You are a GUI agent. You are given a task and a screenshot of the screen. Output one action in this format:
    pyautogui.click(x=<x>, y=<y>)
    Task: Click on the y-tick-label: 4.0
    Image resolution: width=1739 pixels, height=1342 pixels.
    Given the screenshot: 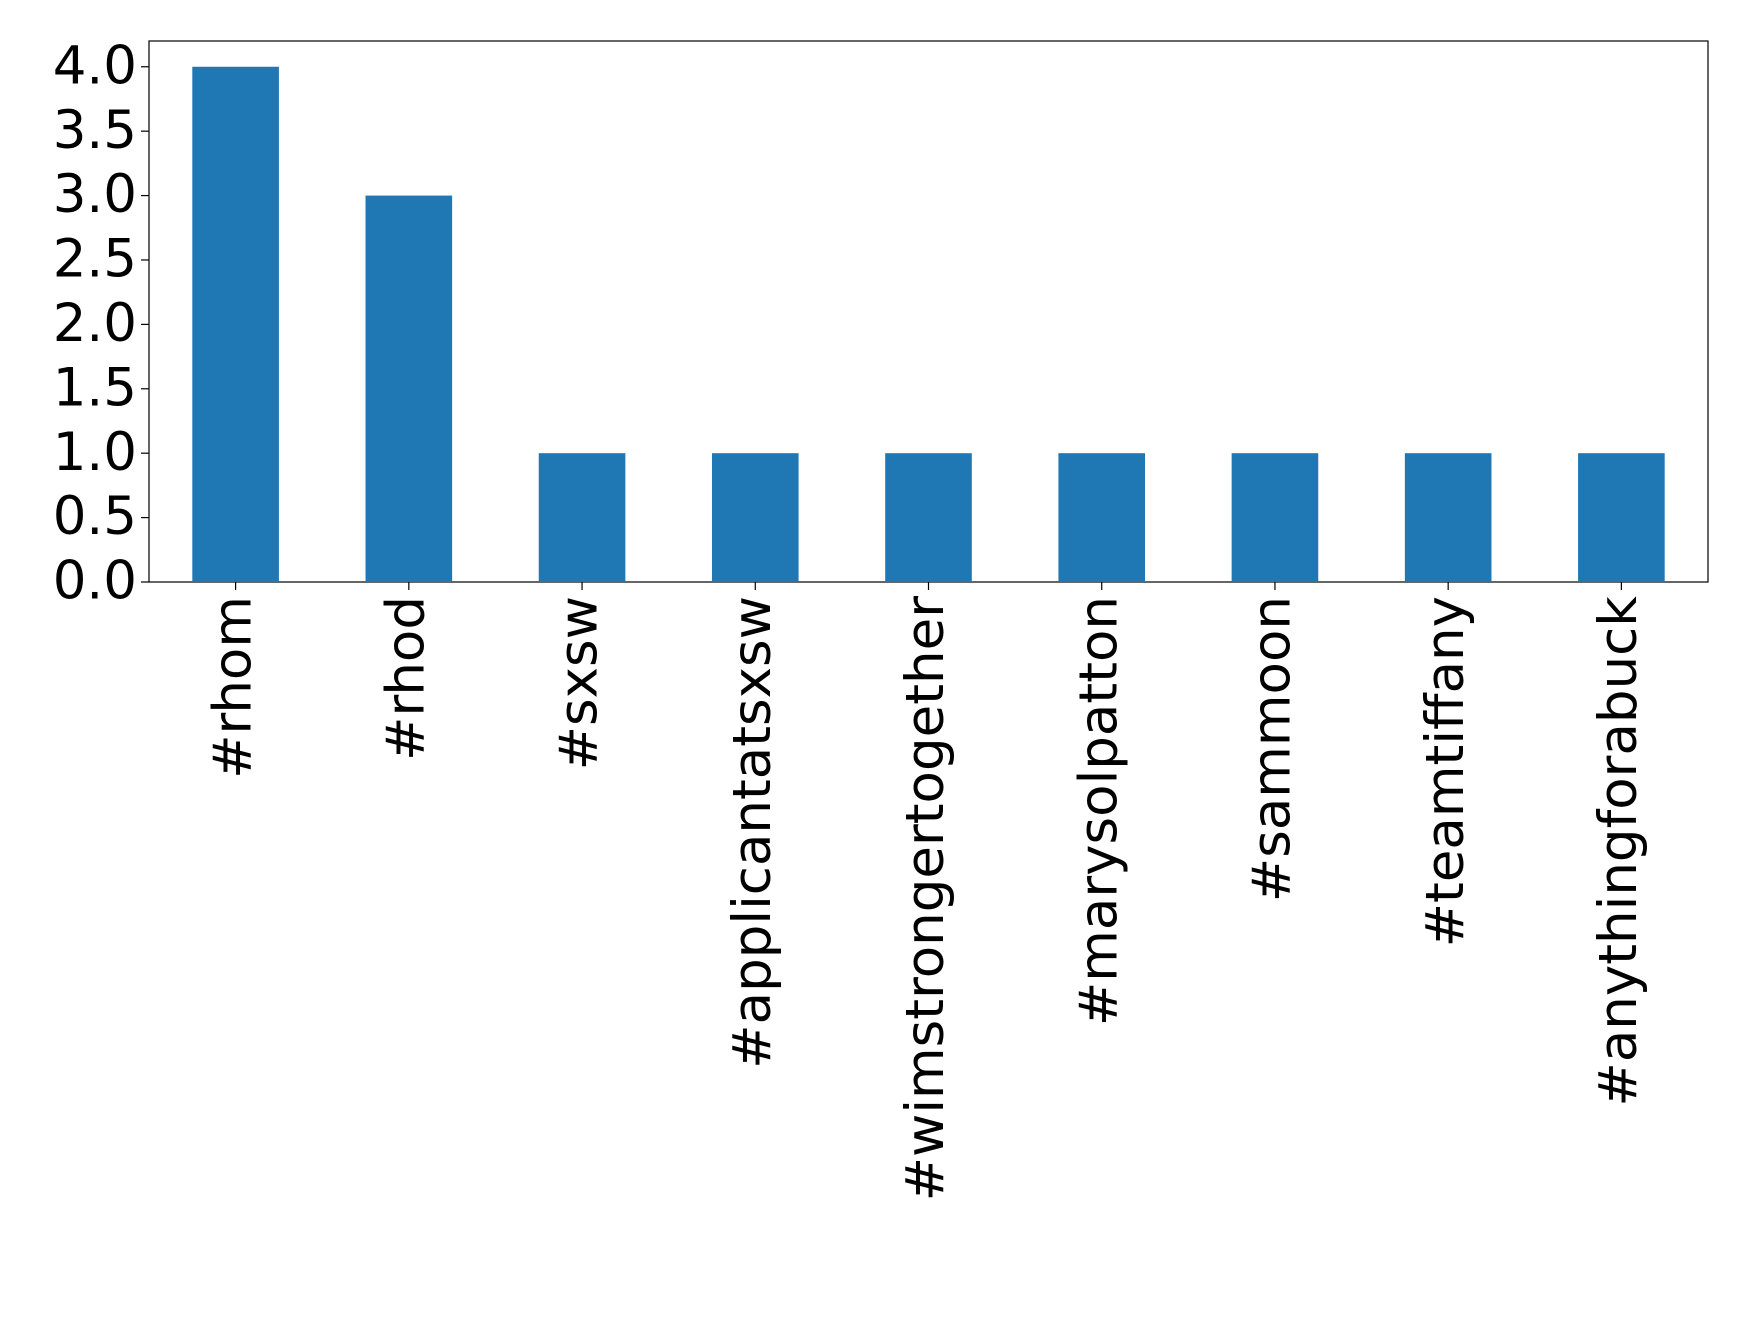 What is the action you would take?
    pyautogui.click(x=95, y=65)
    